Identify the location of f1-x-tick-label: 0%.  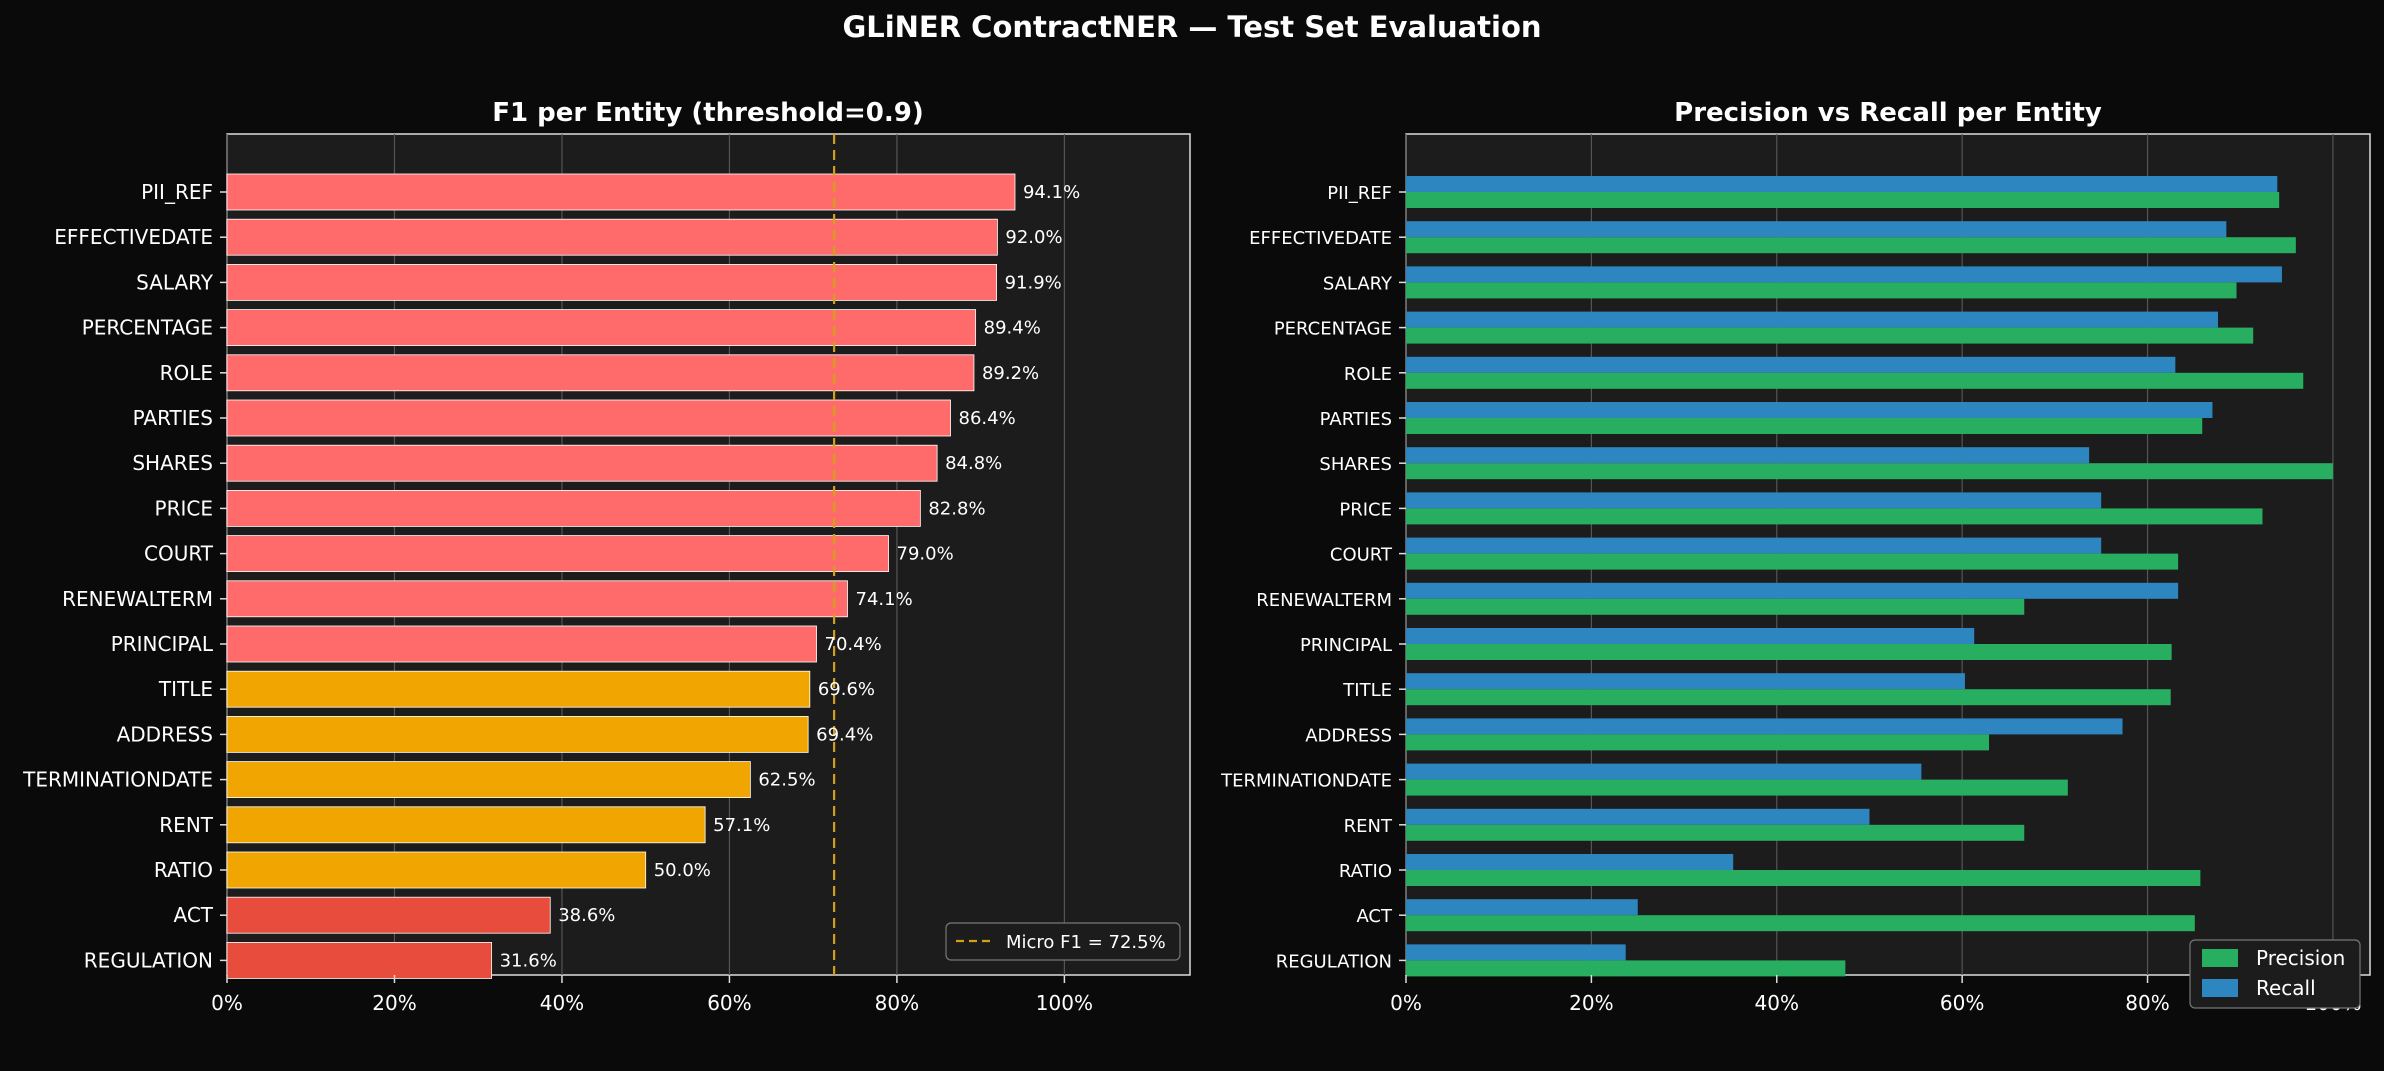
(227, 1003).